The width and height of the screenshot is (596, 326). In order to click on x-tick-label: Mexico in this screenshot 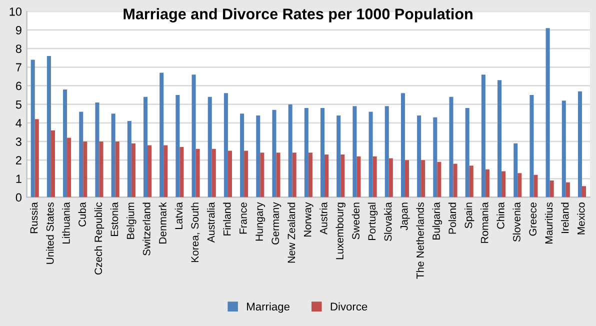, I will do `click(581, 218)`.